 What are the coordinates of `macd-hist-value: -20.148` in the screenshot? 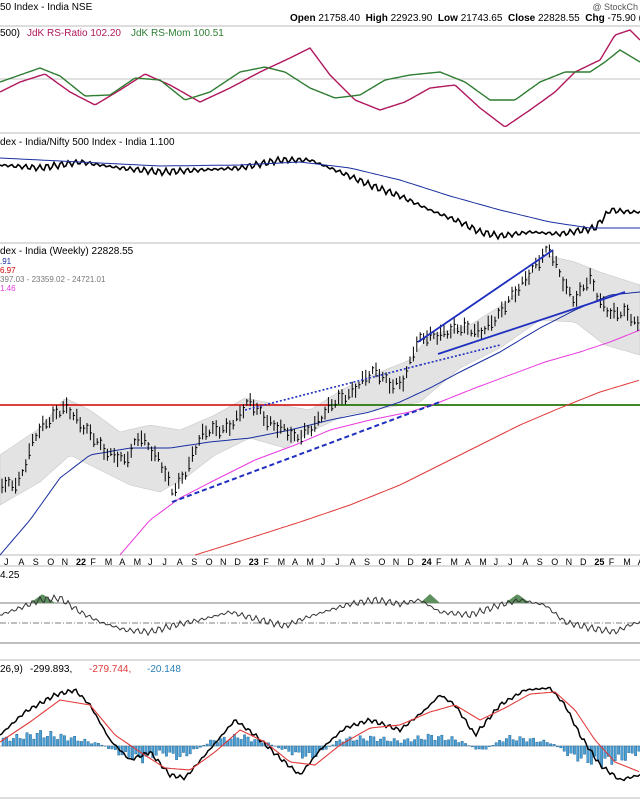 It's located at (164, 669).